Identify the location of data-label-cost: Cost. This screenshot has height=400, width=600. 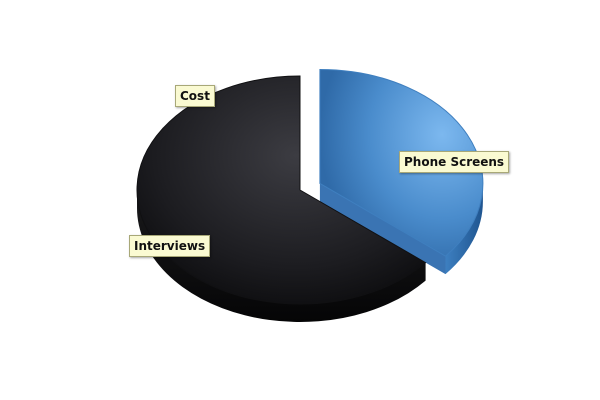
(195, 96).